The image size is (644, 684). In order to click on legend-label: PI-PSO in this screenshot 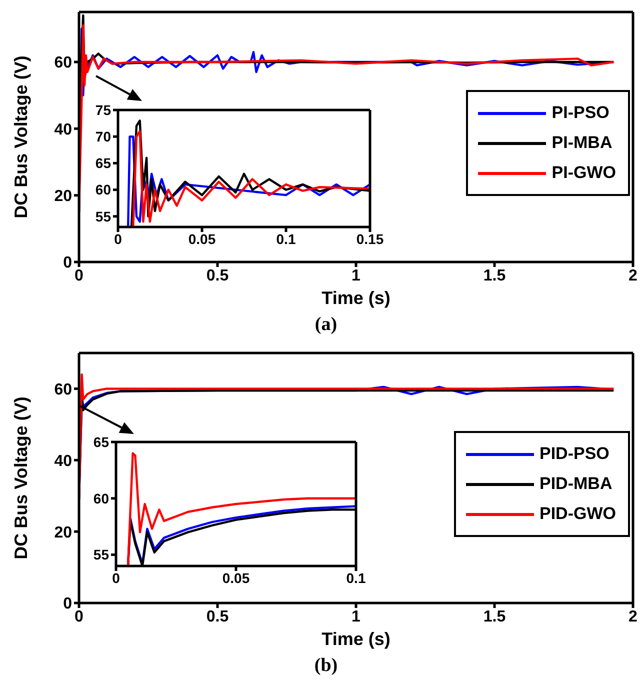, I will do `click(581, 113)`.